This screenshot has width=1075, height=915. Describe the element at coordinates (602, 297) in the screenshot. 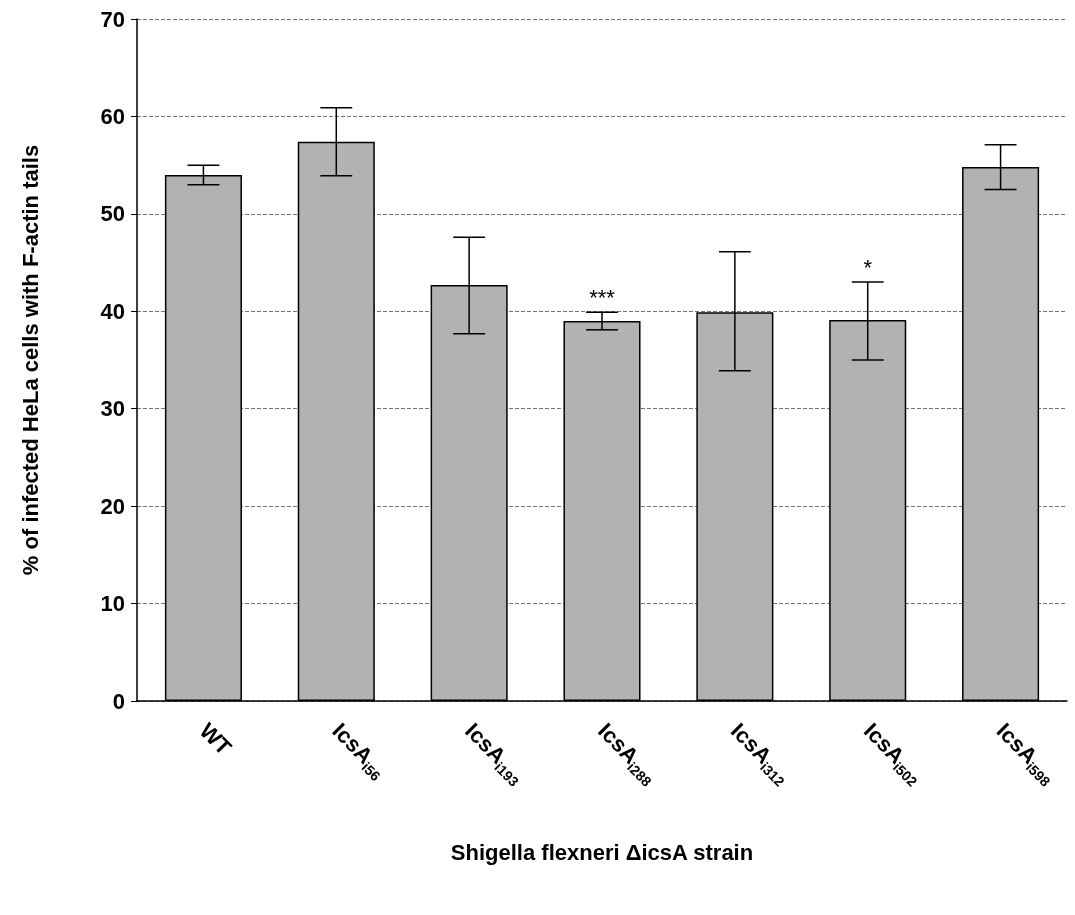

I see `annotation: ***` at that location.